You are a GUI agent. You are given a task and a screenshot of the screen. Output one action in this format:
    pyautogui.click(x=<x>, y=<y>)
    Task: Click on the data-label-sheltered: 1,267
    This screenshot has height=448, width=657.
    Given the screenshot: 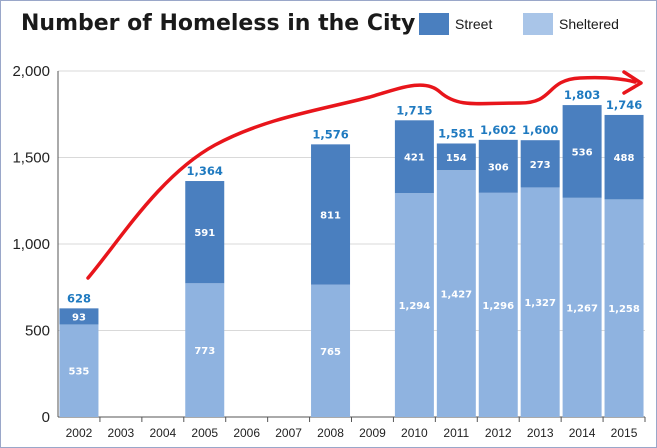 What is the action you would take?
    pyautogui.click(x=582, y=308)
    